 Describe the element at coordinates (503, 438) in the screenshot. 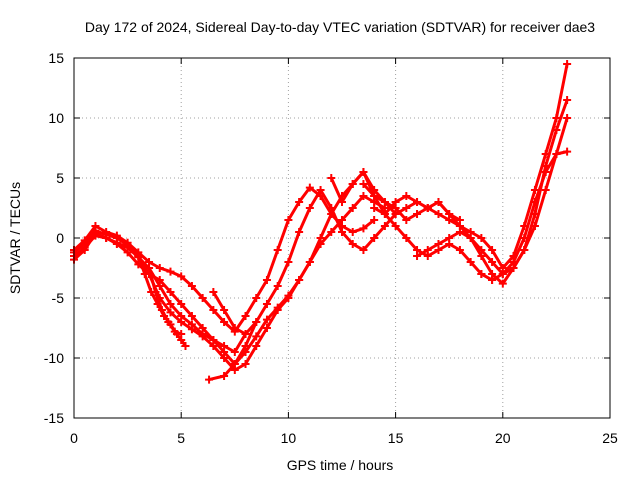

I see `x-tick-label: 20` at that location.